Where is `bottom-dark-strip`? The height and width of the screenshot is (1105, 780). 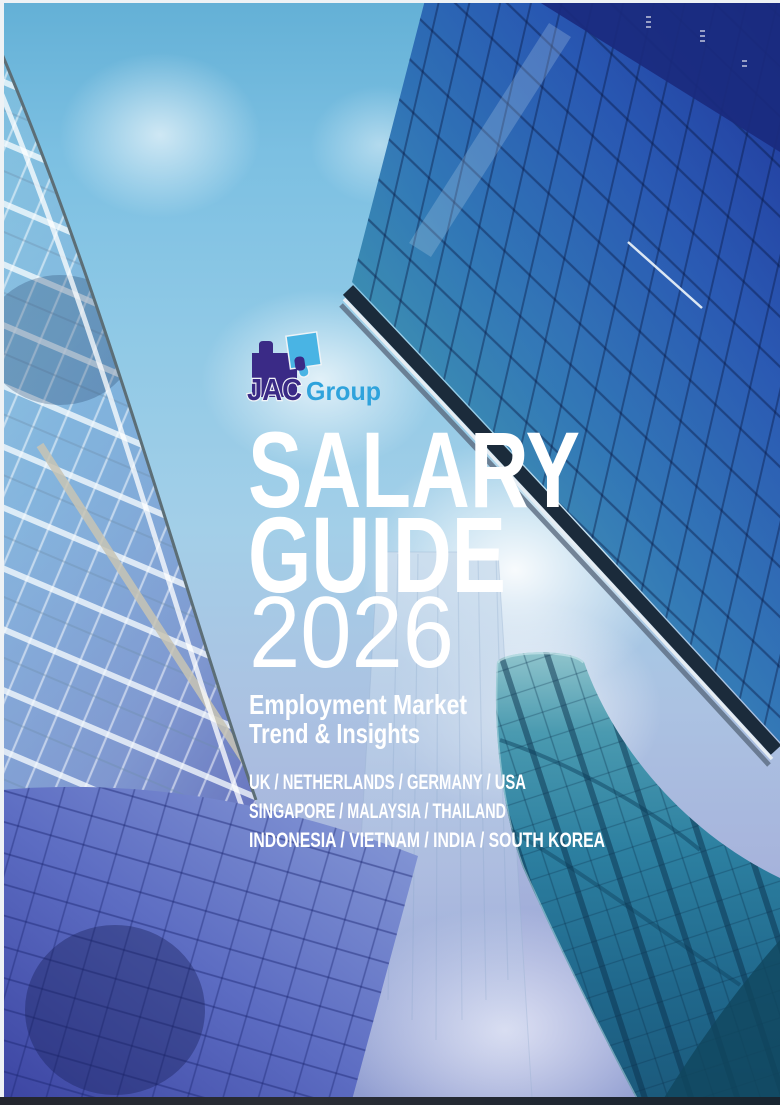
bottom-dark-strip is located at coordinates (390, 1101).